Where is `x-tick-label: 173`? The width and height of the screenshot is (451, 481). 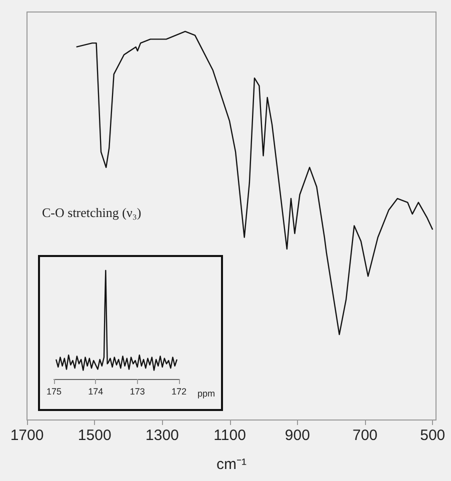 x-tick-label: 173 is located at coordinates (137, 391).